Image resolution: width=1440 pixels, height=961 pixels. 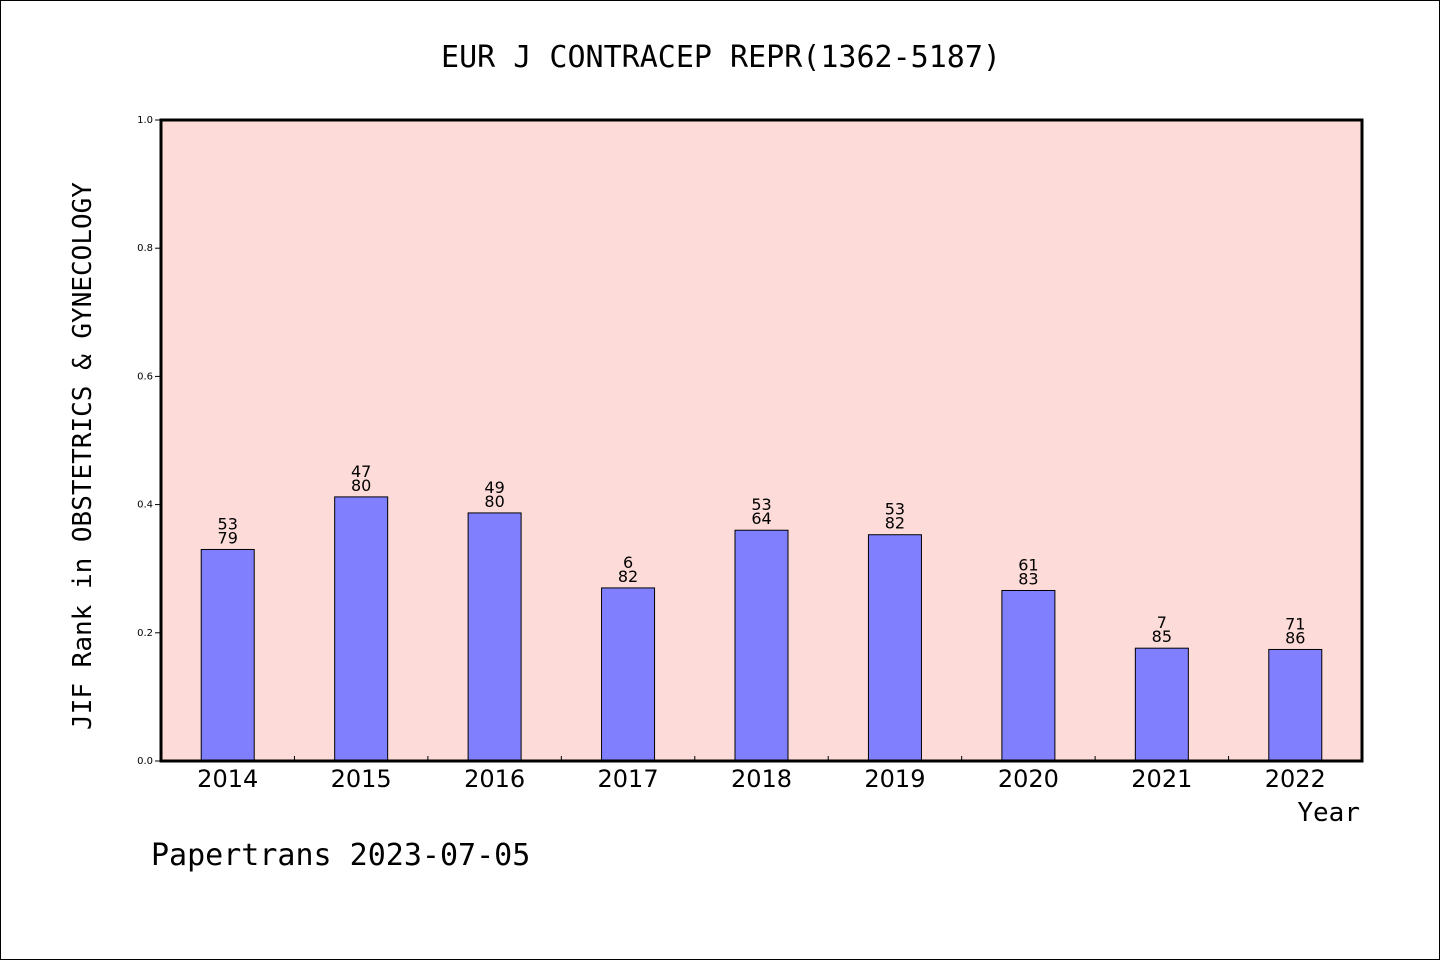 What do you see at coordinates (628, 674) in the screenshot?
I see `bar-2017` at bounding box center [628, 674].